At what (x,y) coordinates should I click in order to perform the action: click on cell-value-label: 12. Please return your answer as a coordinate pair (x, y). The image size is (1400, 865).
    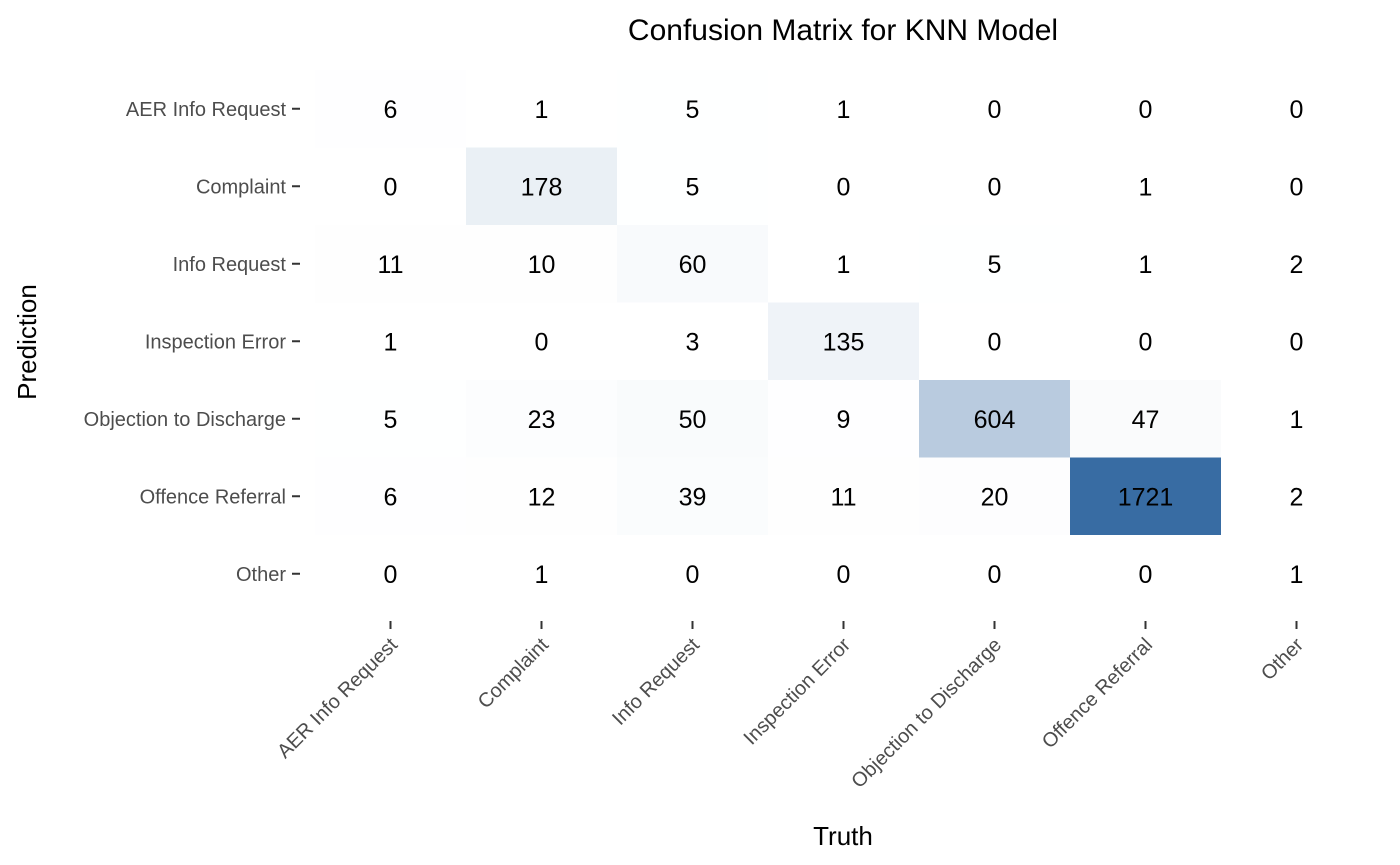
    Looking at the image, I should click on (542, 497).